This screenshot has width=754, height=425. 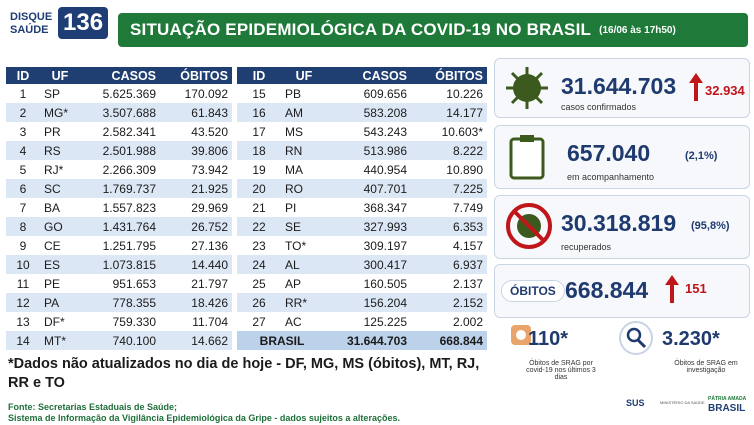 What do you see at coordinates (385, 321) in the screenshot?
I see `table-cell: 125.225` at bounding box center [385, 321].